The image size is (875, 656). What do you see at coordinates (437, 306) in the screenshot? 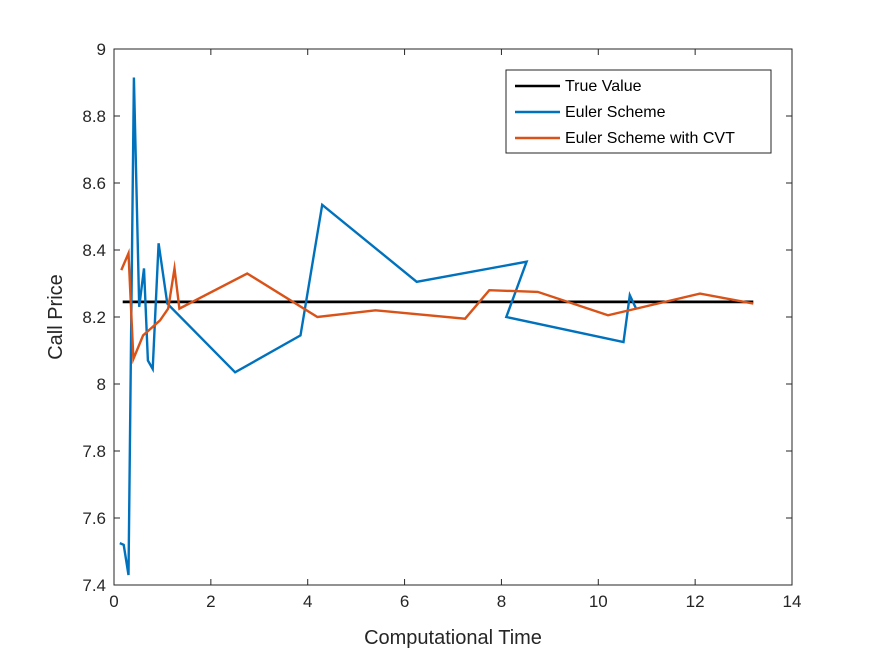
I see `series-line-euler-scheme-with-cvt` at bounding box center [437, 306].